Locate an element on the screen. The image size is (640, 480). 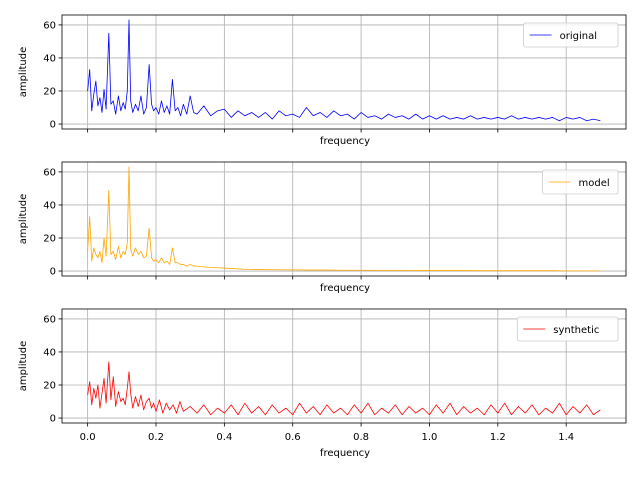
legend-label-original: original is located at coordinates (578, 36).